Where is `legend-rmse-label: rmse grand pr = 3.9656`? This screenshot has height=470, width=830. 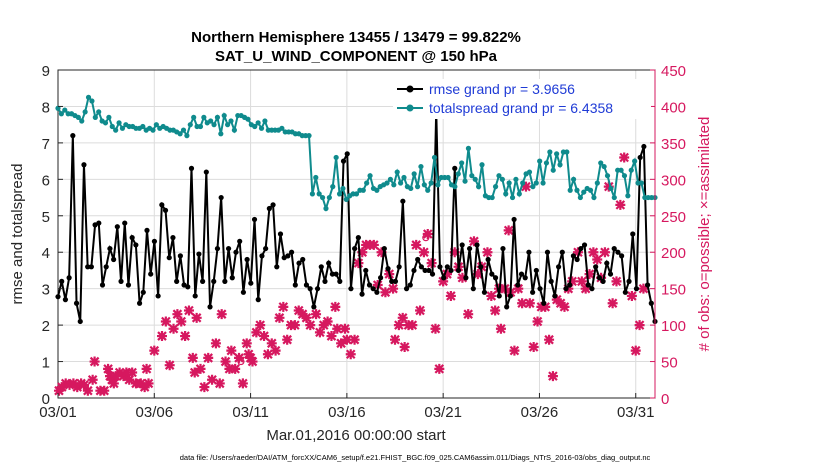
legend-rmse-label: rmse grand pr = 3.9656 is located at coordinates (502, 89).